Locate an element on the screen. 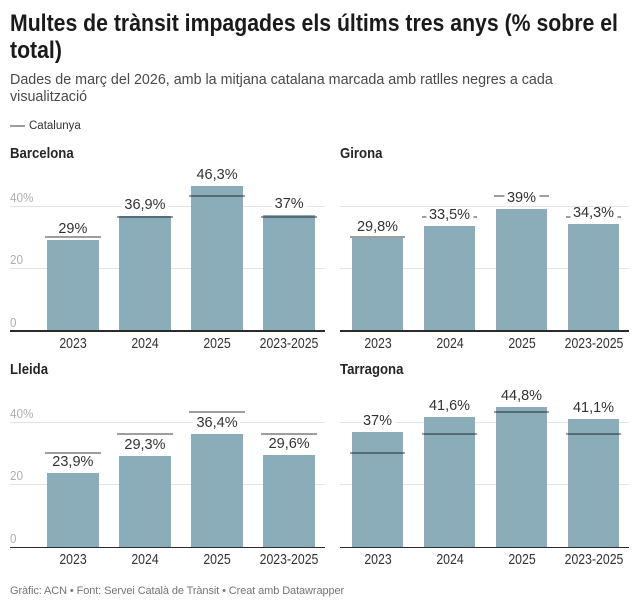  bar-value-label: 23,9% is located at coordinates (73, 461).